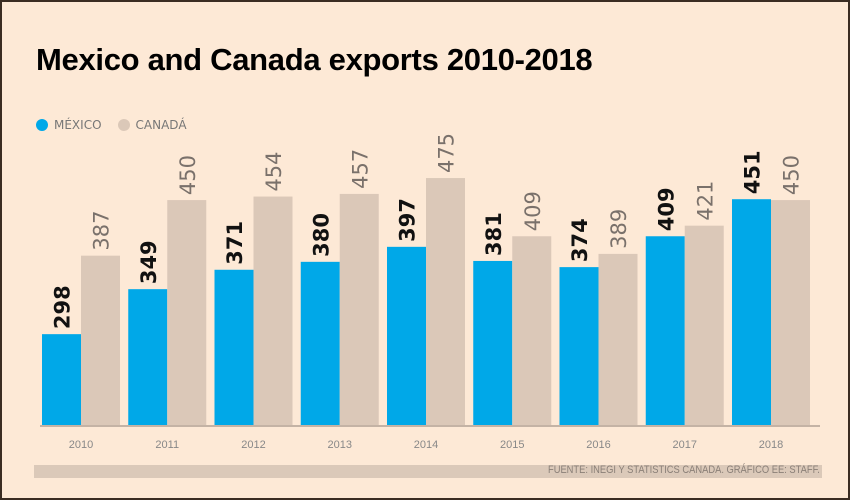 The width and height of the screenshot is (850, 500). I want to click on data-label-mexico-2013: 380, so click(321, 235).